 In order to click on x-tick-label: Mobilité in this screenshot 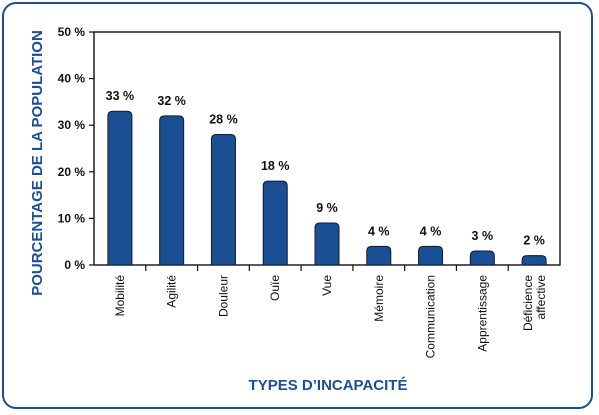, I will do `click(120, 296)`.